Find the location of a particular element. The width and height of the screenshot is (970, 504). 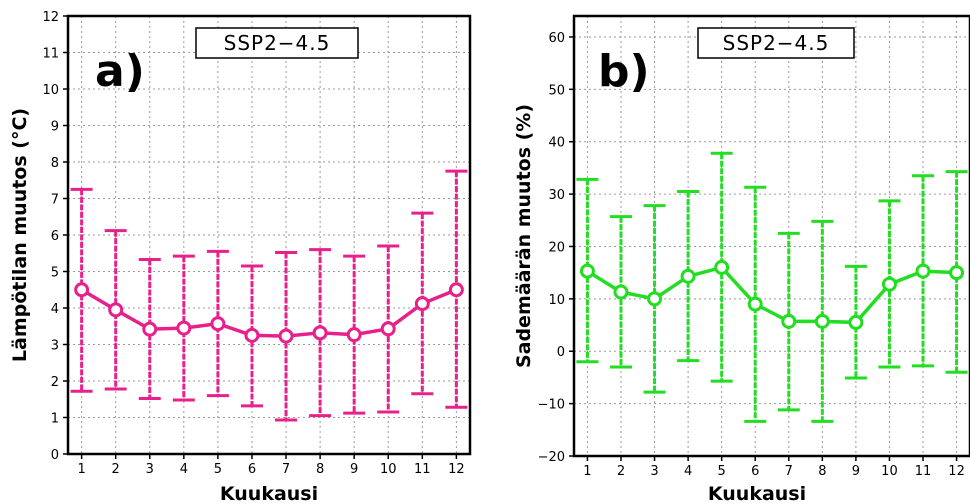

panel-label: b) is located at coordinates (624, 71).